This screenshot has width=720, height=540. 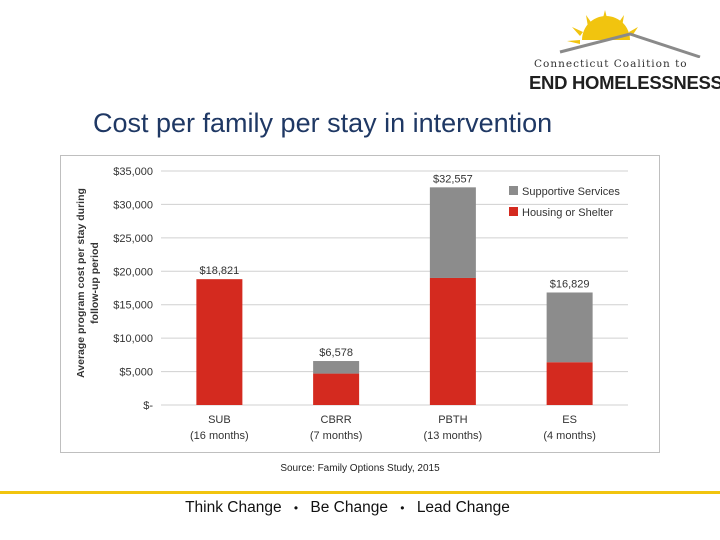 I want to click on y-tick-label: $5,000, so click(x=136, y=373).